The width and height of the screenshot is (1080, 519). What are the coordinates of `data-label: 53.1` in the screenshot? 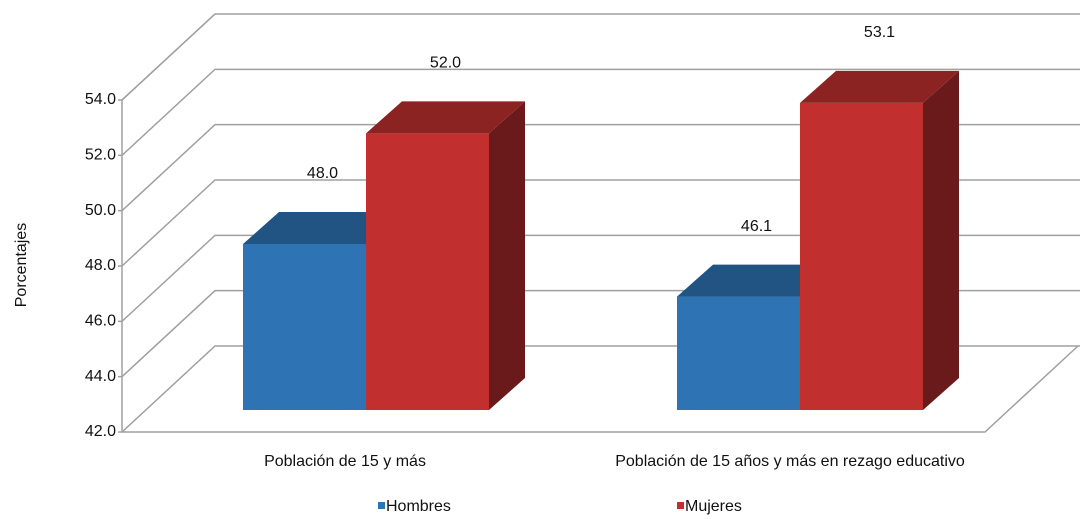 It's located at (879, 32).